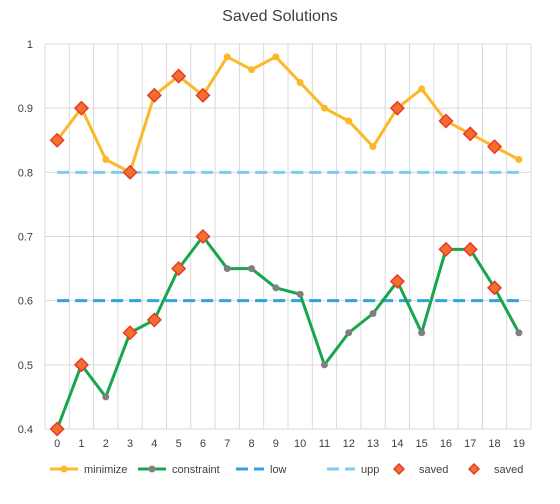 Image resolution: width=560 pixels, height=504 pixels. I want to click on legend-label: low, so click(278, 470).